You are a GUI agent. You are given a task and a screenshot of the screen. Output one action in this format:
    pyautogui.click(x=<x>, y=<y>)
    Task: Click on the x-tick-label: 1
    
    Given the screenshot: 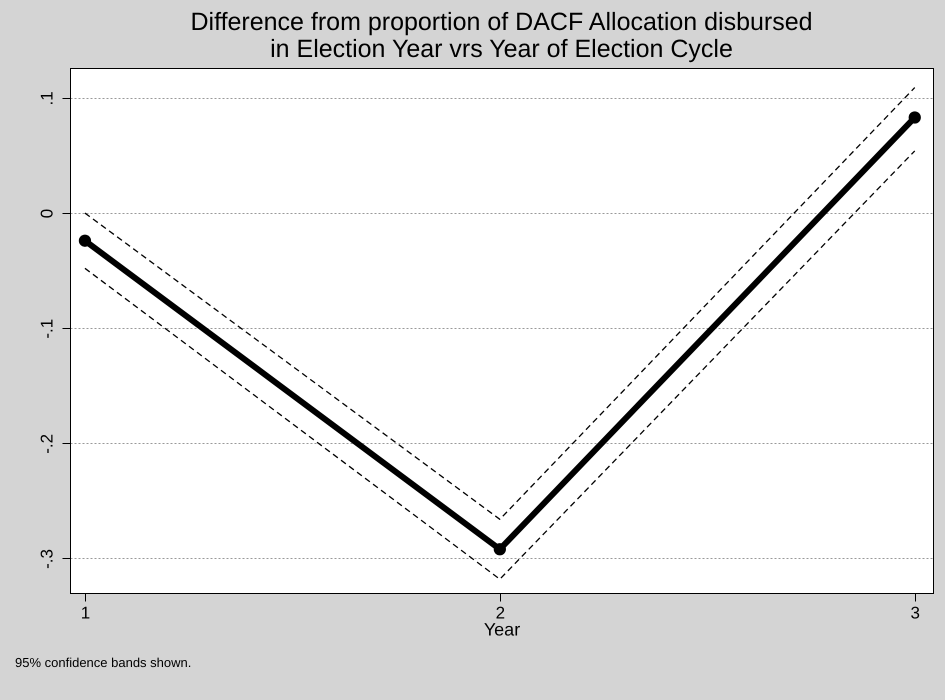 What is the action you would take?
    pyautogui.click(x=85, y=613)
    